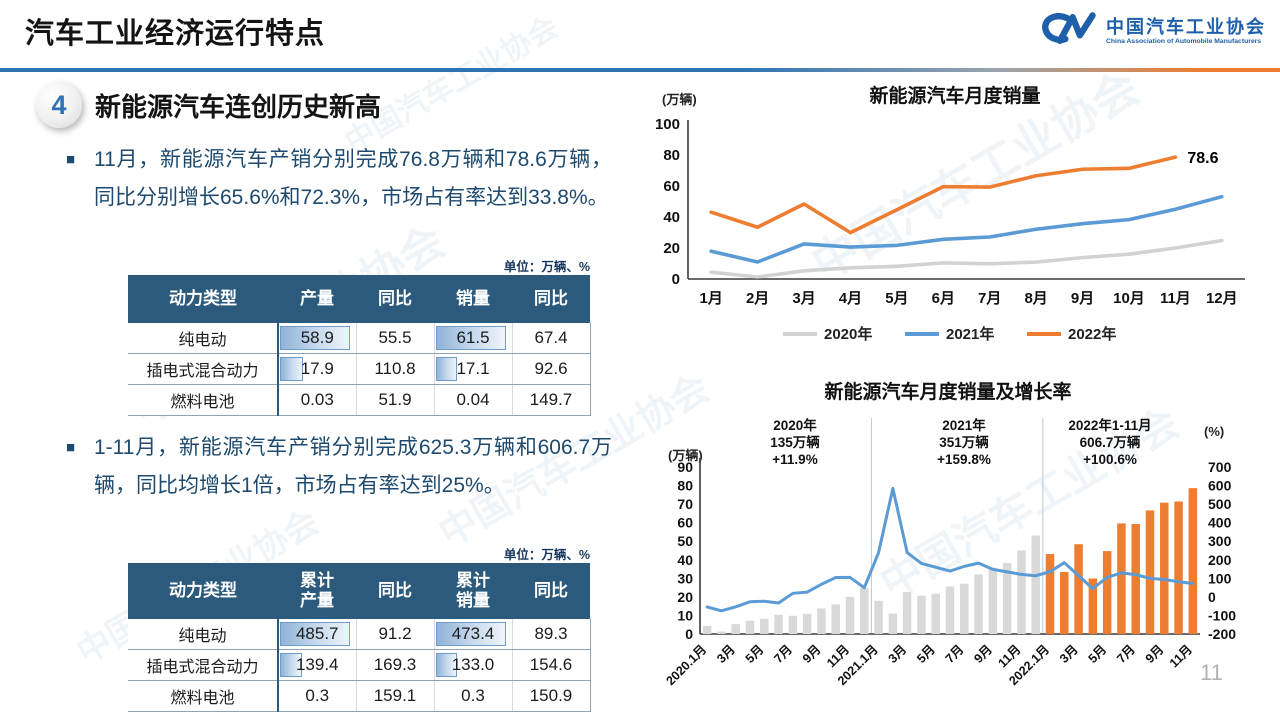  What do you see at coordinates (1098, 654) in the screenshot?
I see `chart2-x-tick: 5月` at bounding box center [1098, 654].